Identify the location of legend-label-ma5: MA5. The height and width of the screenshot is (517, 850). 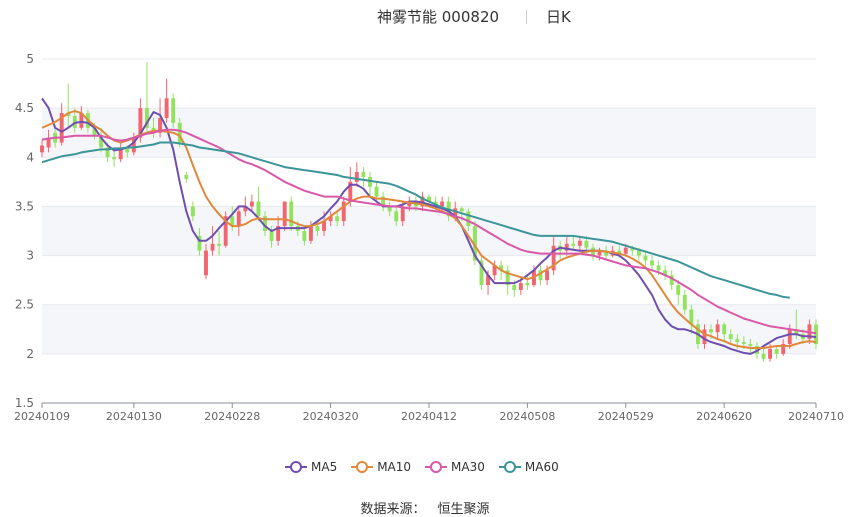
(324, 467).